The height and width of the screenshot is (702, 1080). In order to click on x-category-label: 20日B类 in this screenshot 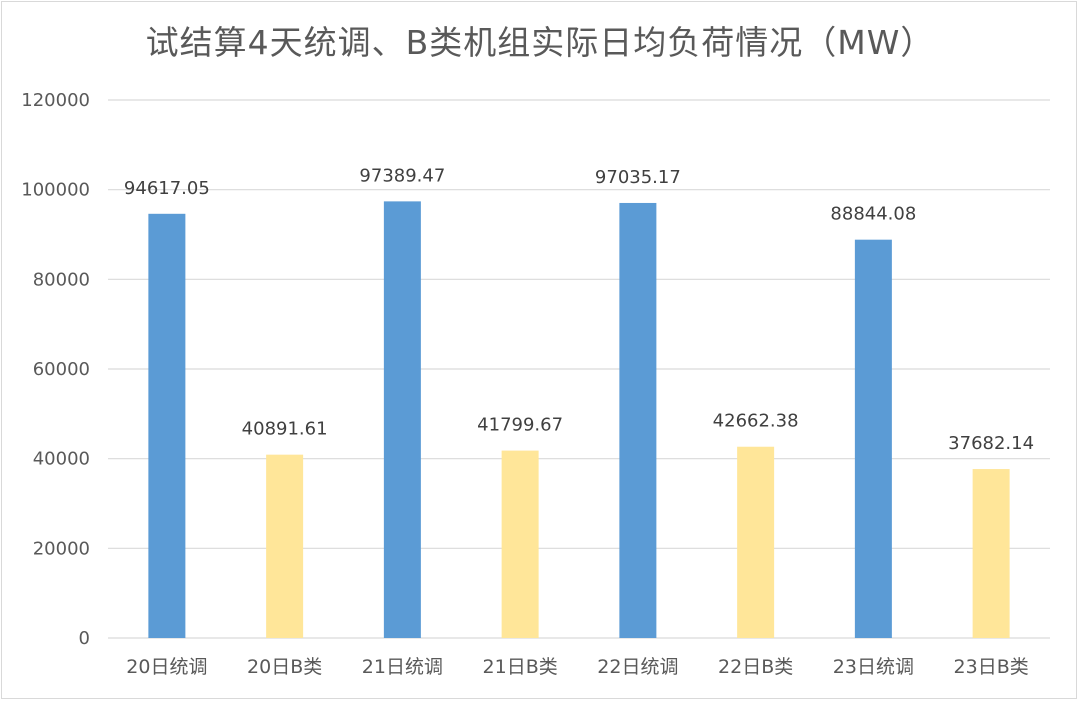, I will do `click(284, 667)`.